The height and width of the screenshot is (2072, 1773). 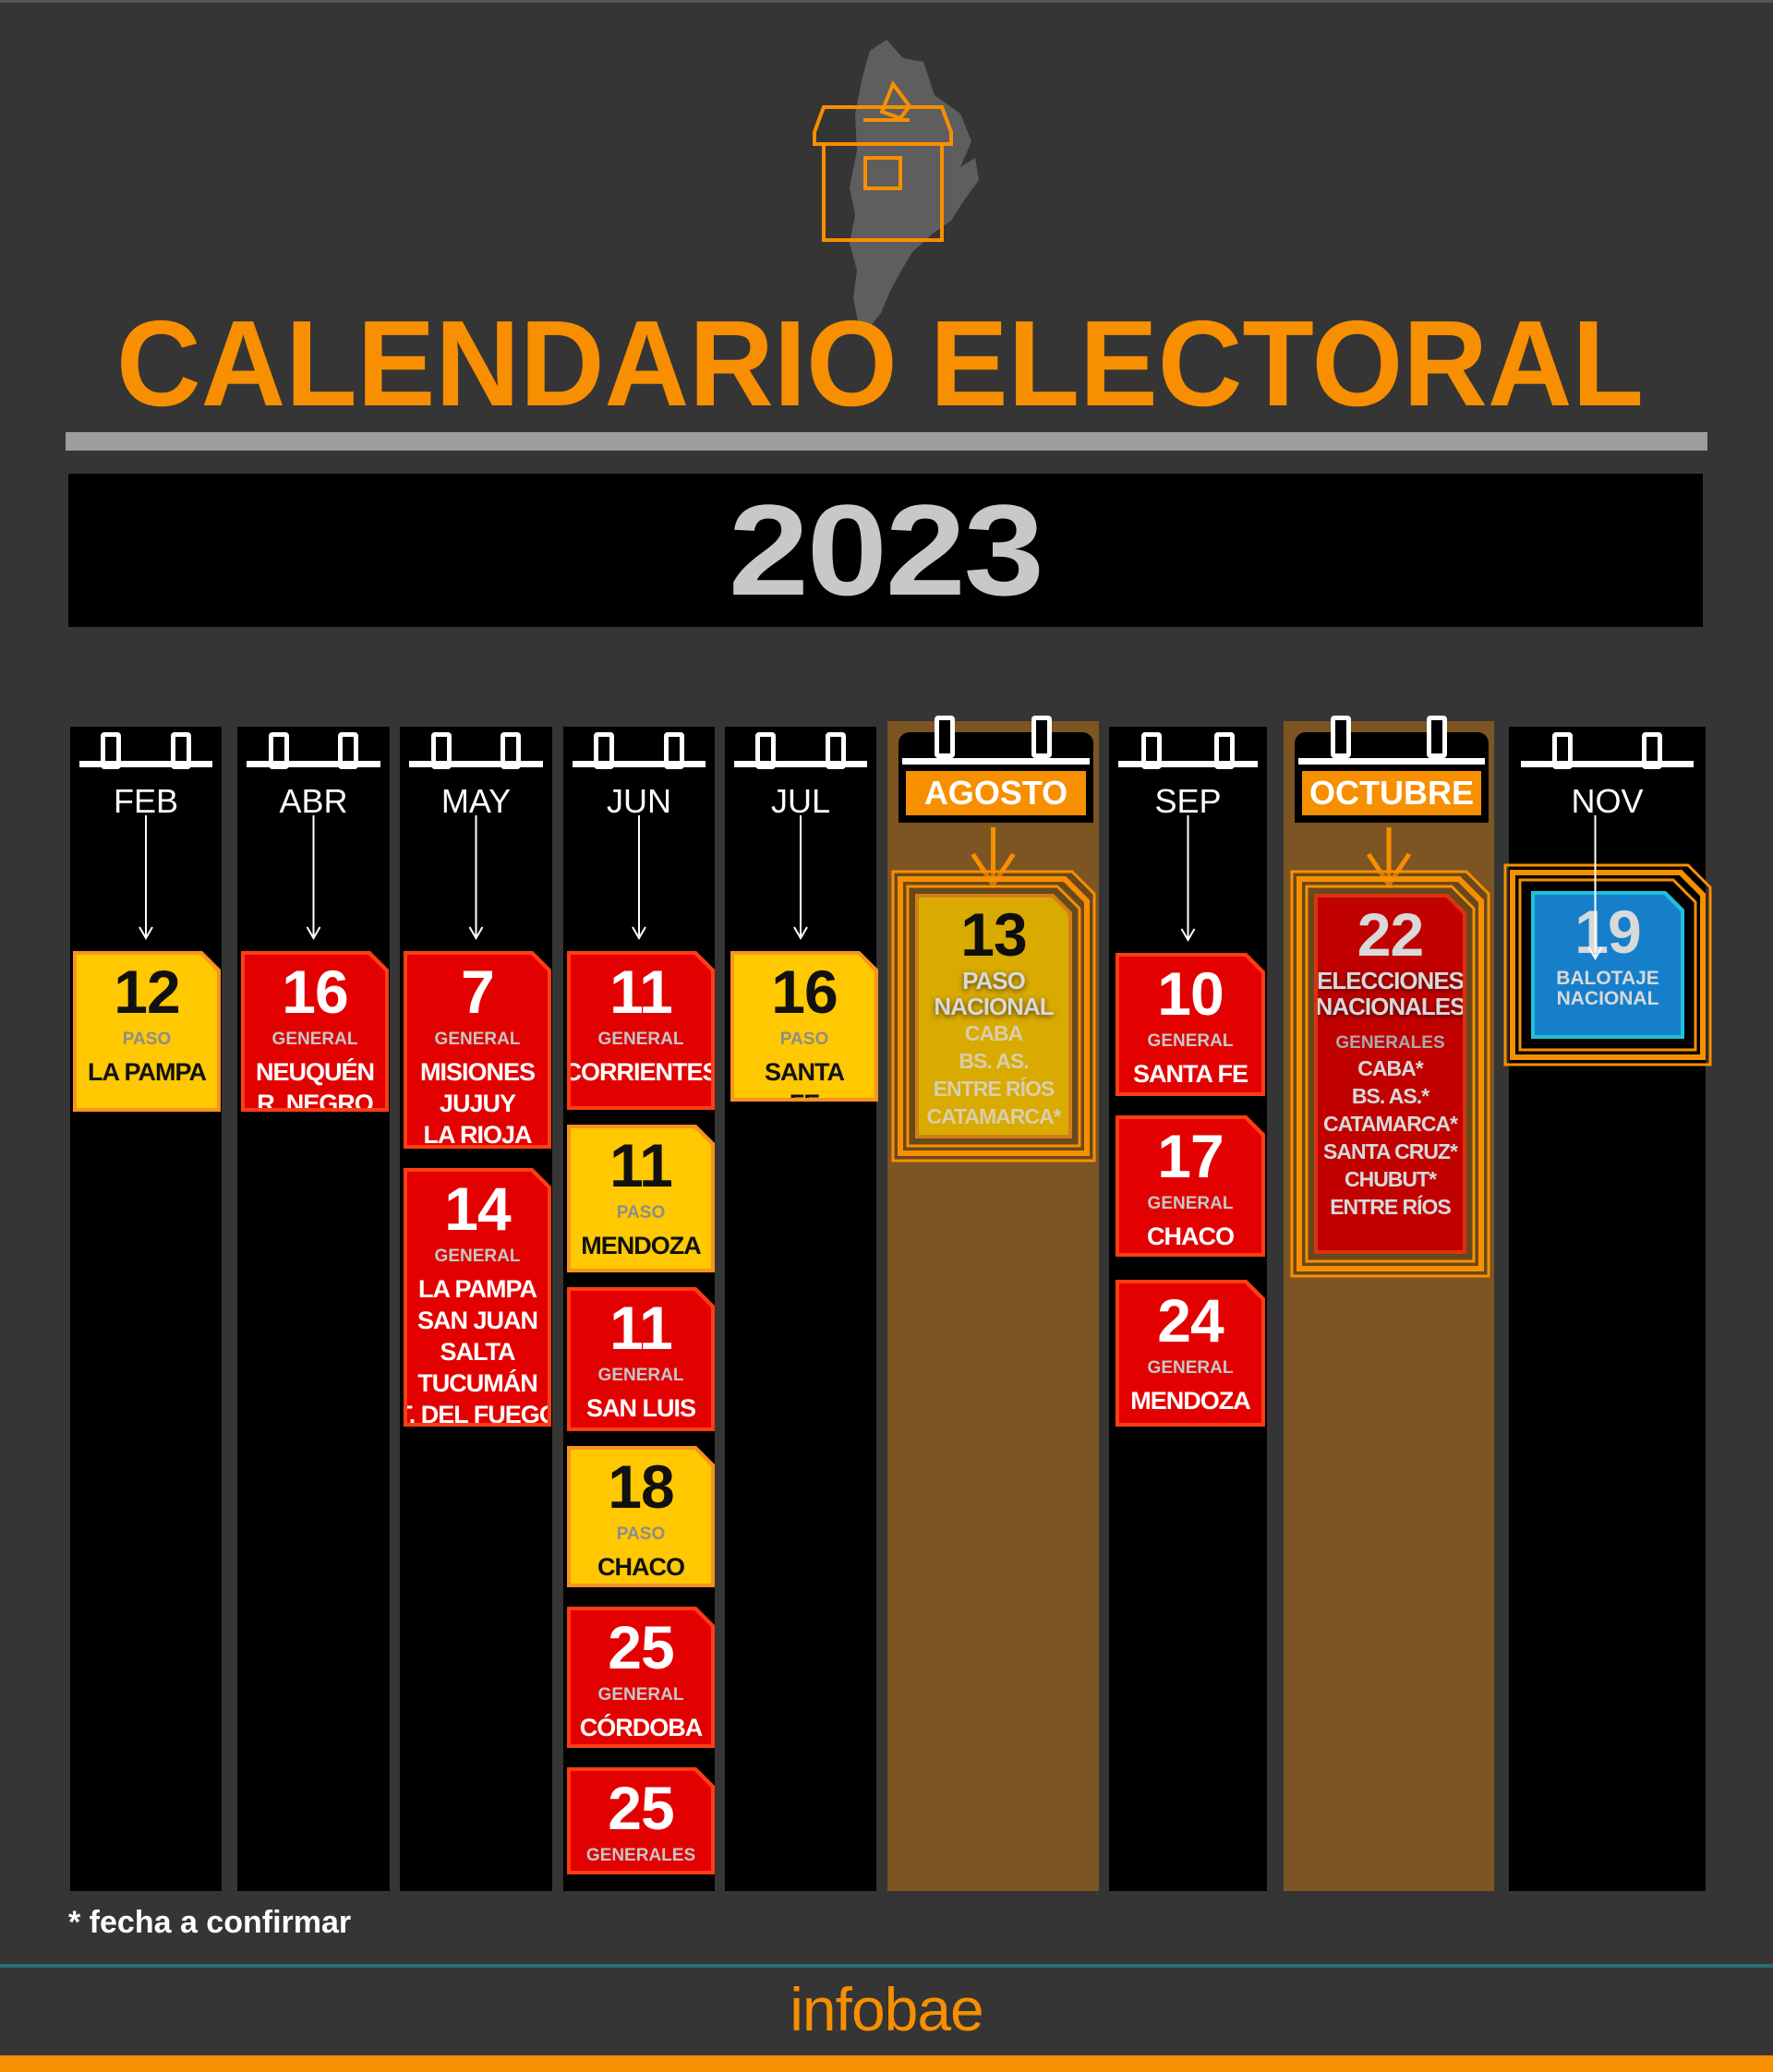 I want to click on event-place: SAN JUAN, so click(x=477, y=1320).